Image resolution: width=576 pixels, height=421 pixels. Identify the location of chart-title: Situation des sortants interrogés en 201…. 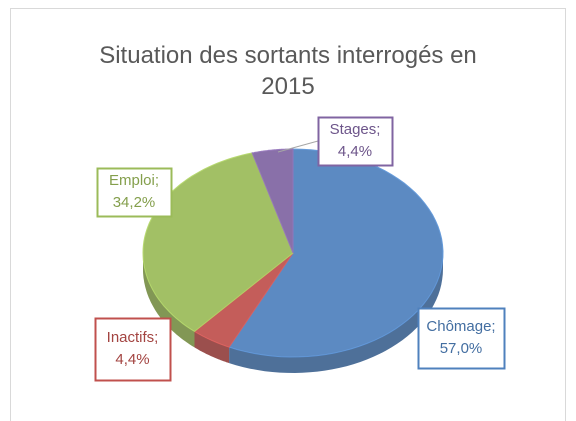
(288, 71).